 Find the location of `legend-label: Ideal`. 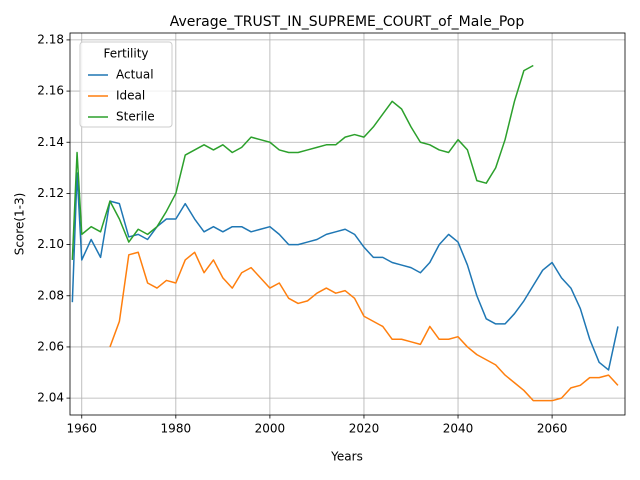

legend-label: Ideal is located at coordinates (130, 96).